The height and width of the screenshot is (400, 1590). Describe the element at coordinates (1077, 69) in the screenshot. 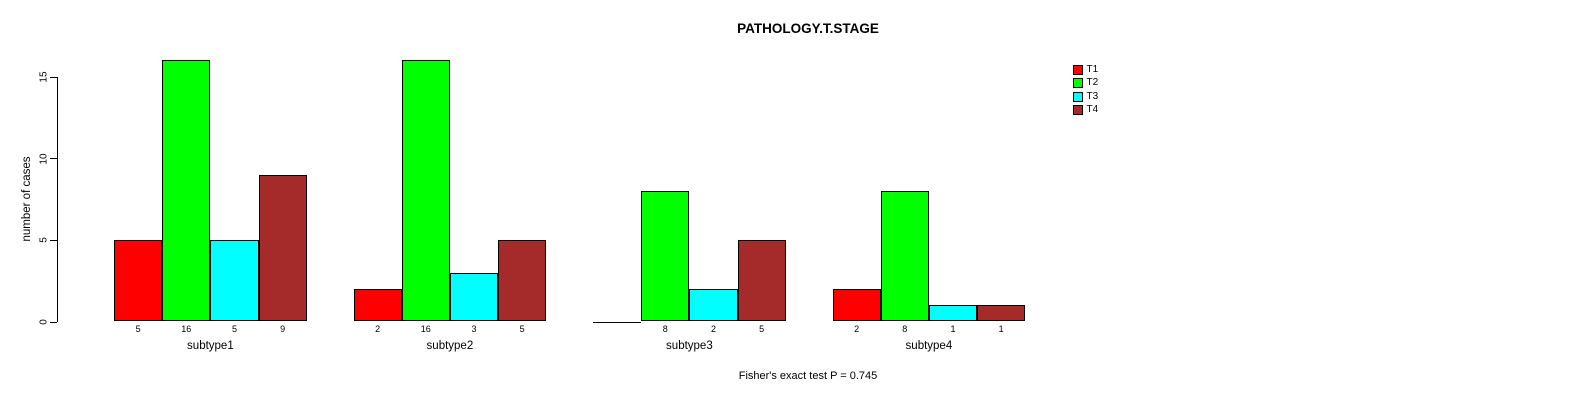

I see `legend-swatch-T1` at that location.